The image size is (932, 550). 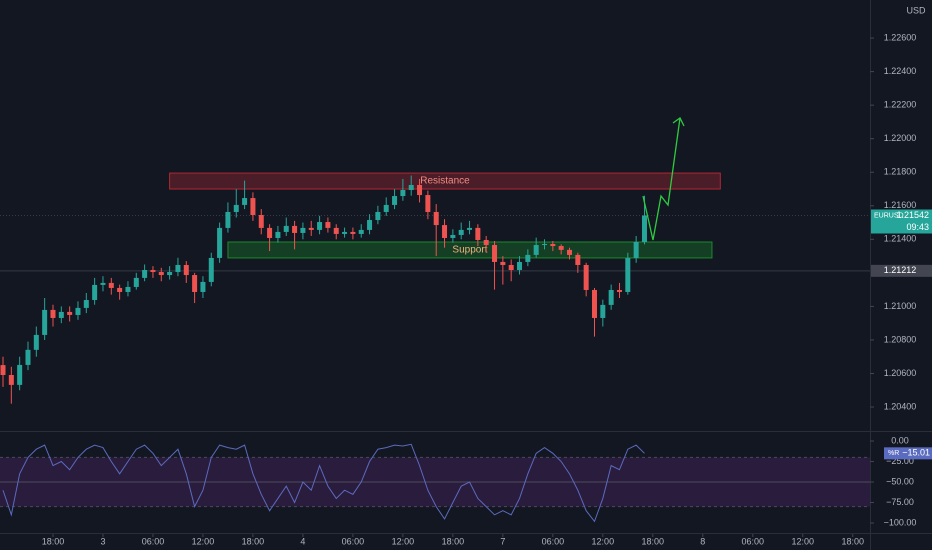 I want to click on y-tick-label: 1.22600, so click(x=900, y=37).